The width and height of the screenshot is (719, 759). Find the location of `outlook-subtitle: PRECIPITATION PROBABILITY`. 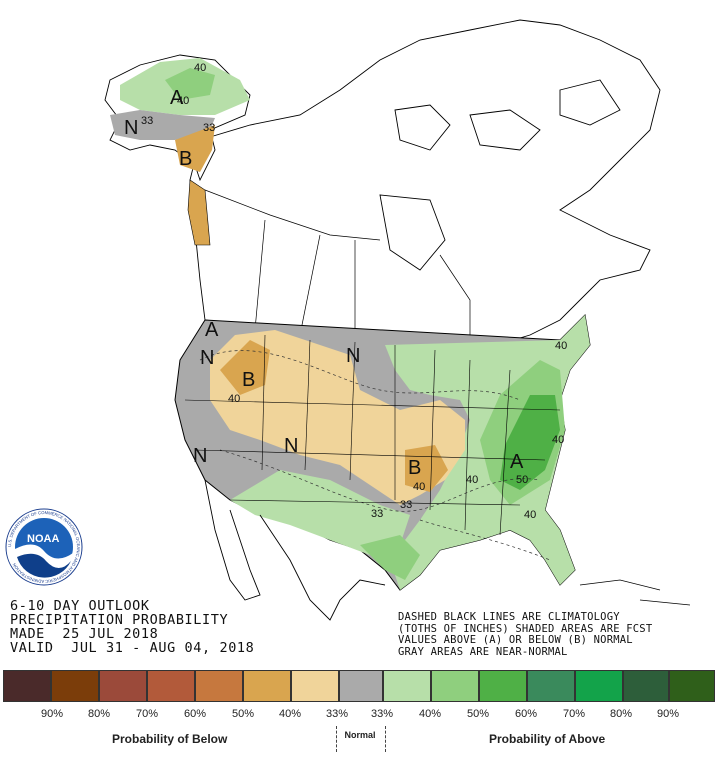

outlook-subtitle: PRECIPITATION PROBABILITY is located at coordinates (119, 620).